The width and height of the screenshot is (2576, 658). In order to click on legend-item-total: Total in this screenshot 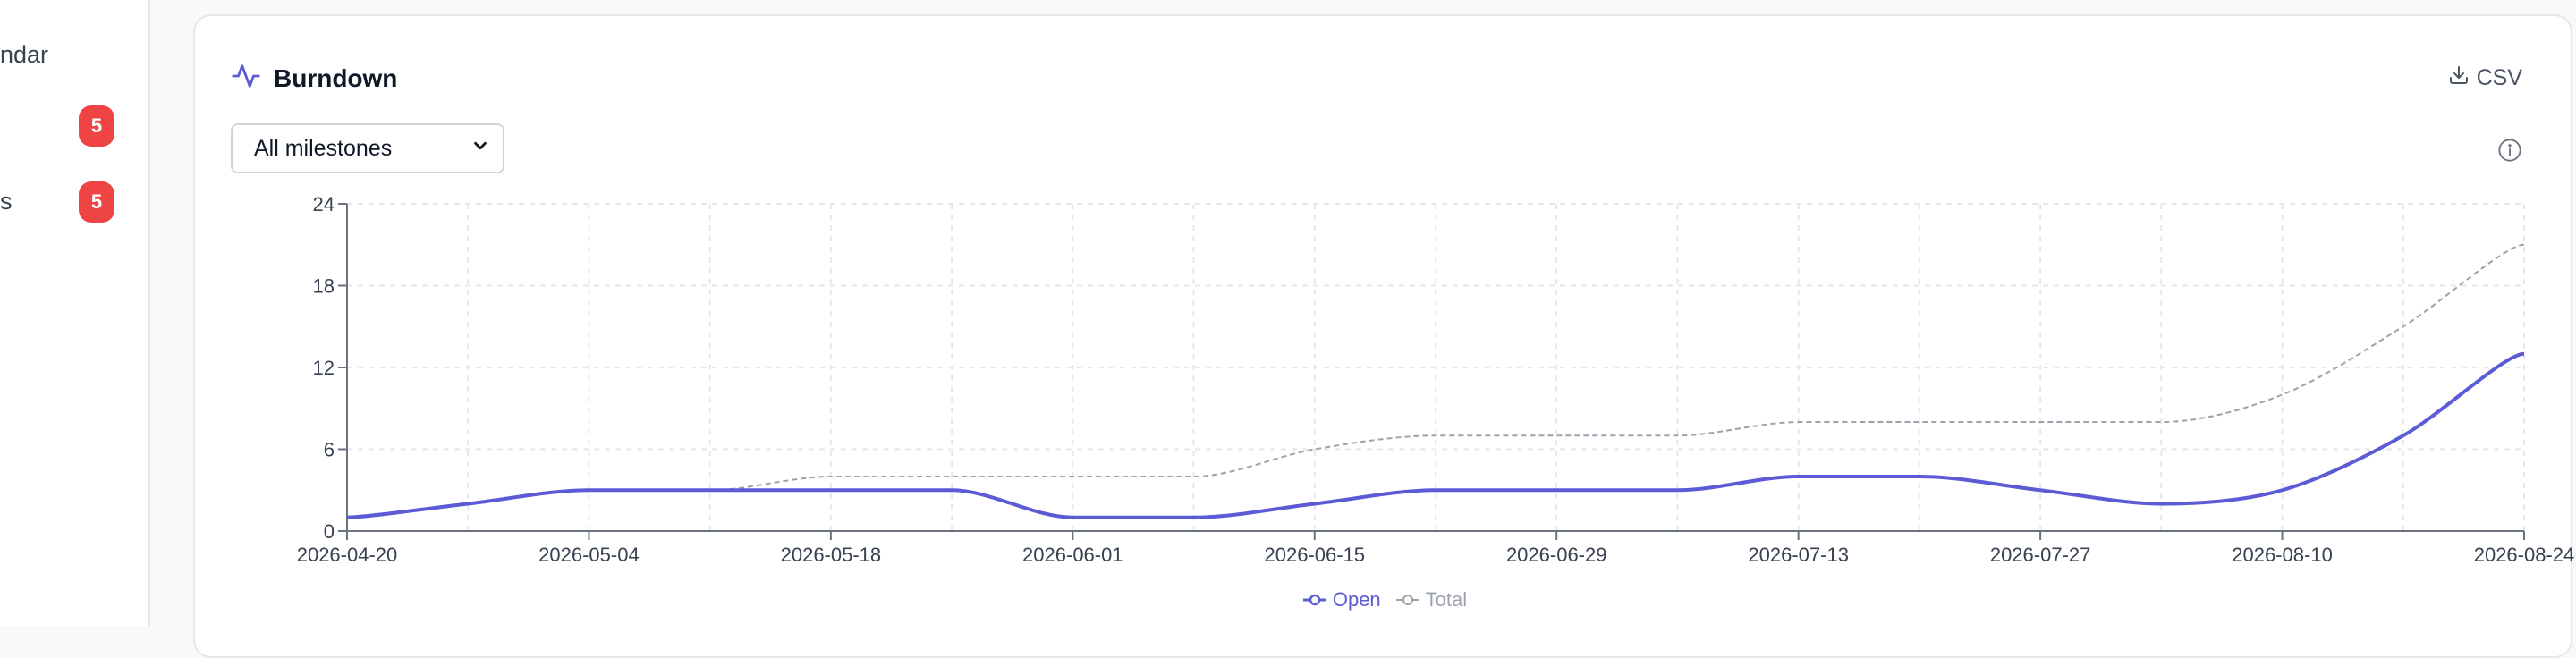, I will do `click(1431, 600)`.